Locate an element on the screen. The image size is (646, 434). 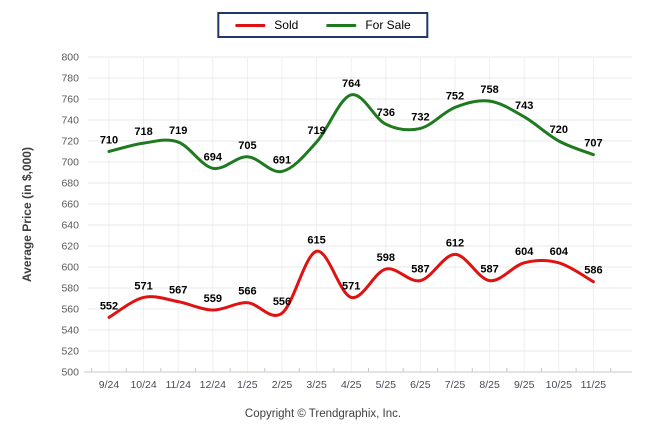
svg-text: 705 is located at coordinates (247, 146).